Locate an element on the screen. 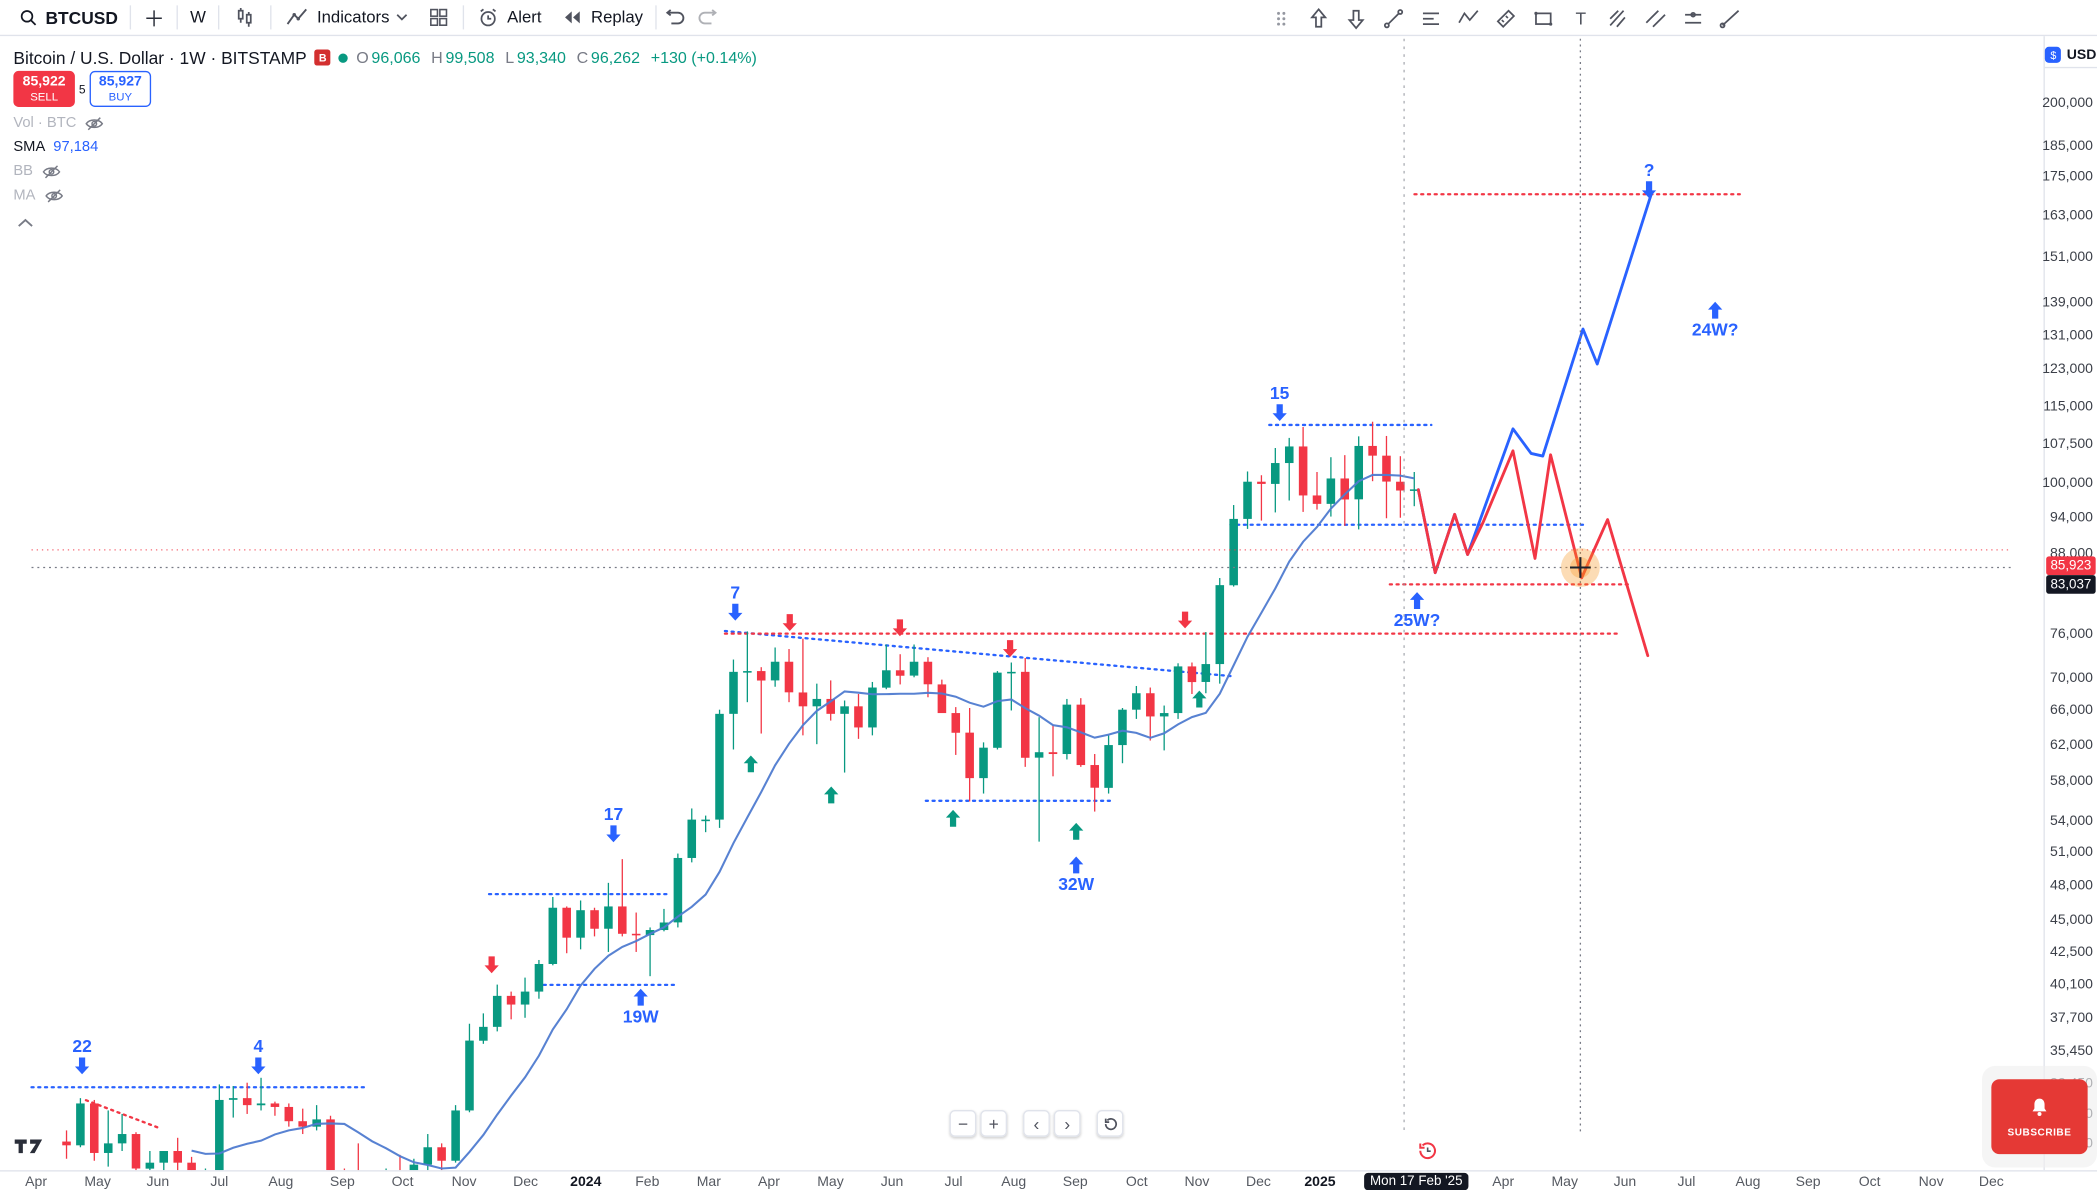 The width and height of the screenshot is (2097, 1190). arrow-marker-up-icon is located at coordinates (1319, 18).